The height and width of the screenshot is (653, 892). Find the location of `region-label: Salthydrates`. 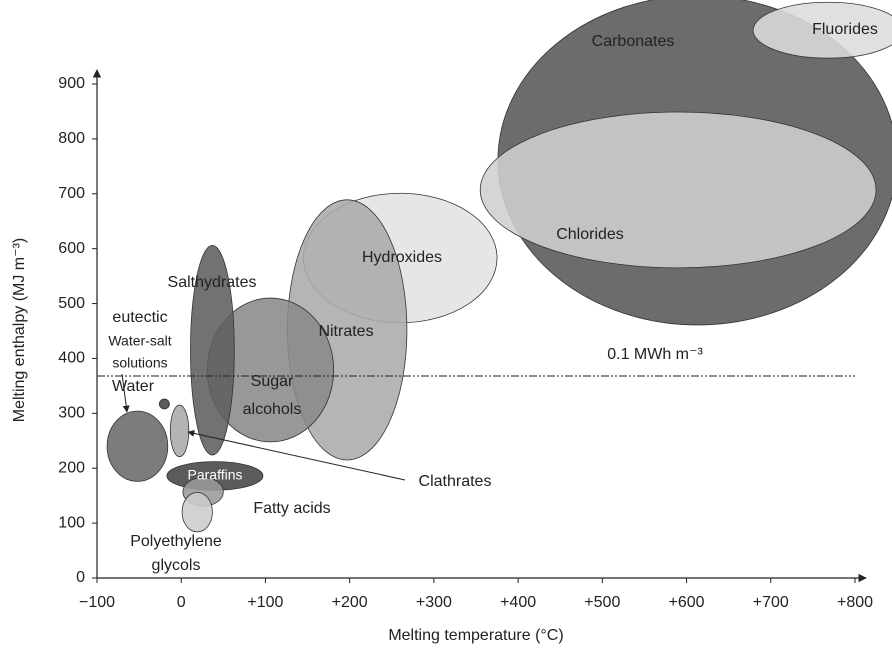

region-label: Salthydrates is located at coordinates (212, 282).